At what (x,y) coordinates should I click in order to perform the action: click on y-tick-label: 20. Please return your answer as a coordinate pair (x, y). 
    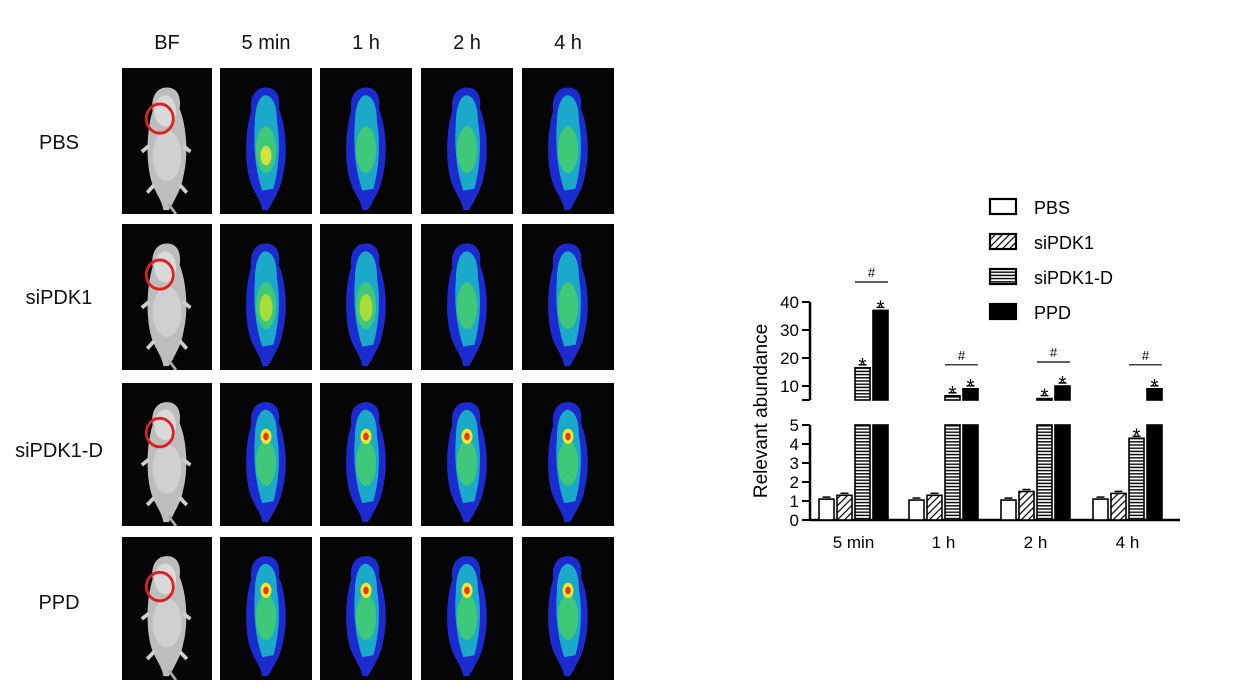
    Looking at the image, I should click on (789, 358).